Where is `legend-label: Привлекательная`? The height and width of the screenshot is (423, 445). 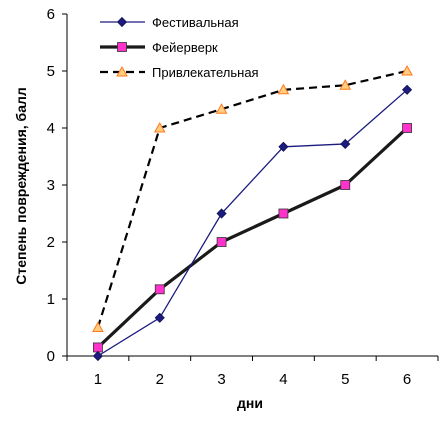
legend-label: Привлекательная is located at coordinates (205, 72).